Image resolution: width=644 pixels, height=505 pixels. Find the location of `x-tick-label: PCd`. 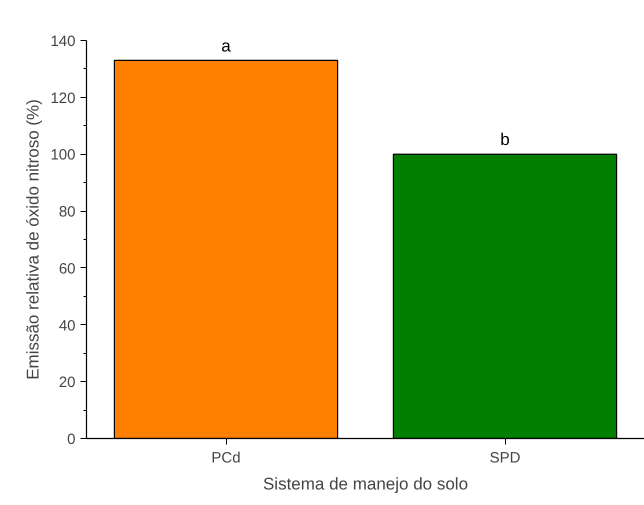

x-tick-label: PCd is located at coordinates (226, 458).